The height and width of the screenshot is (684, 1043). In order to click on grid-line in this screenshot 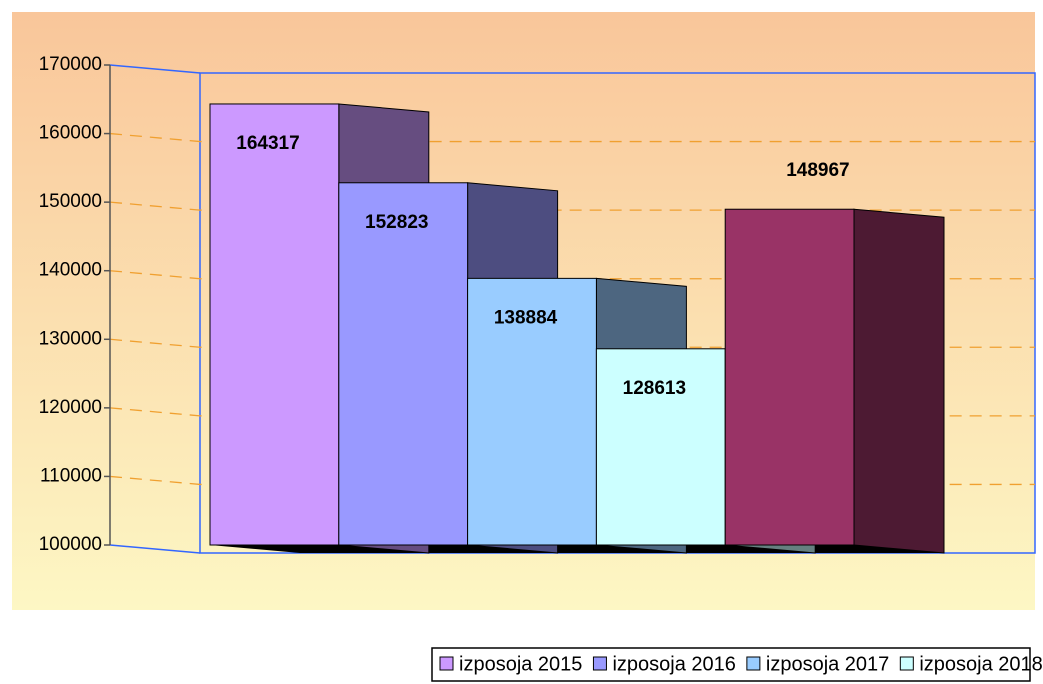, I will do `click(572, 137)`.